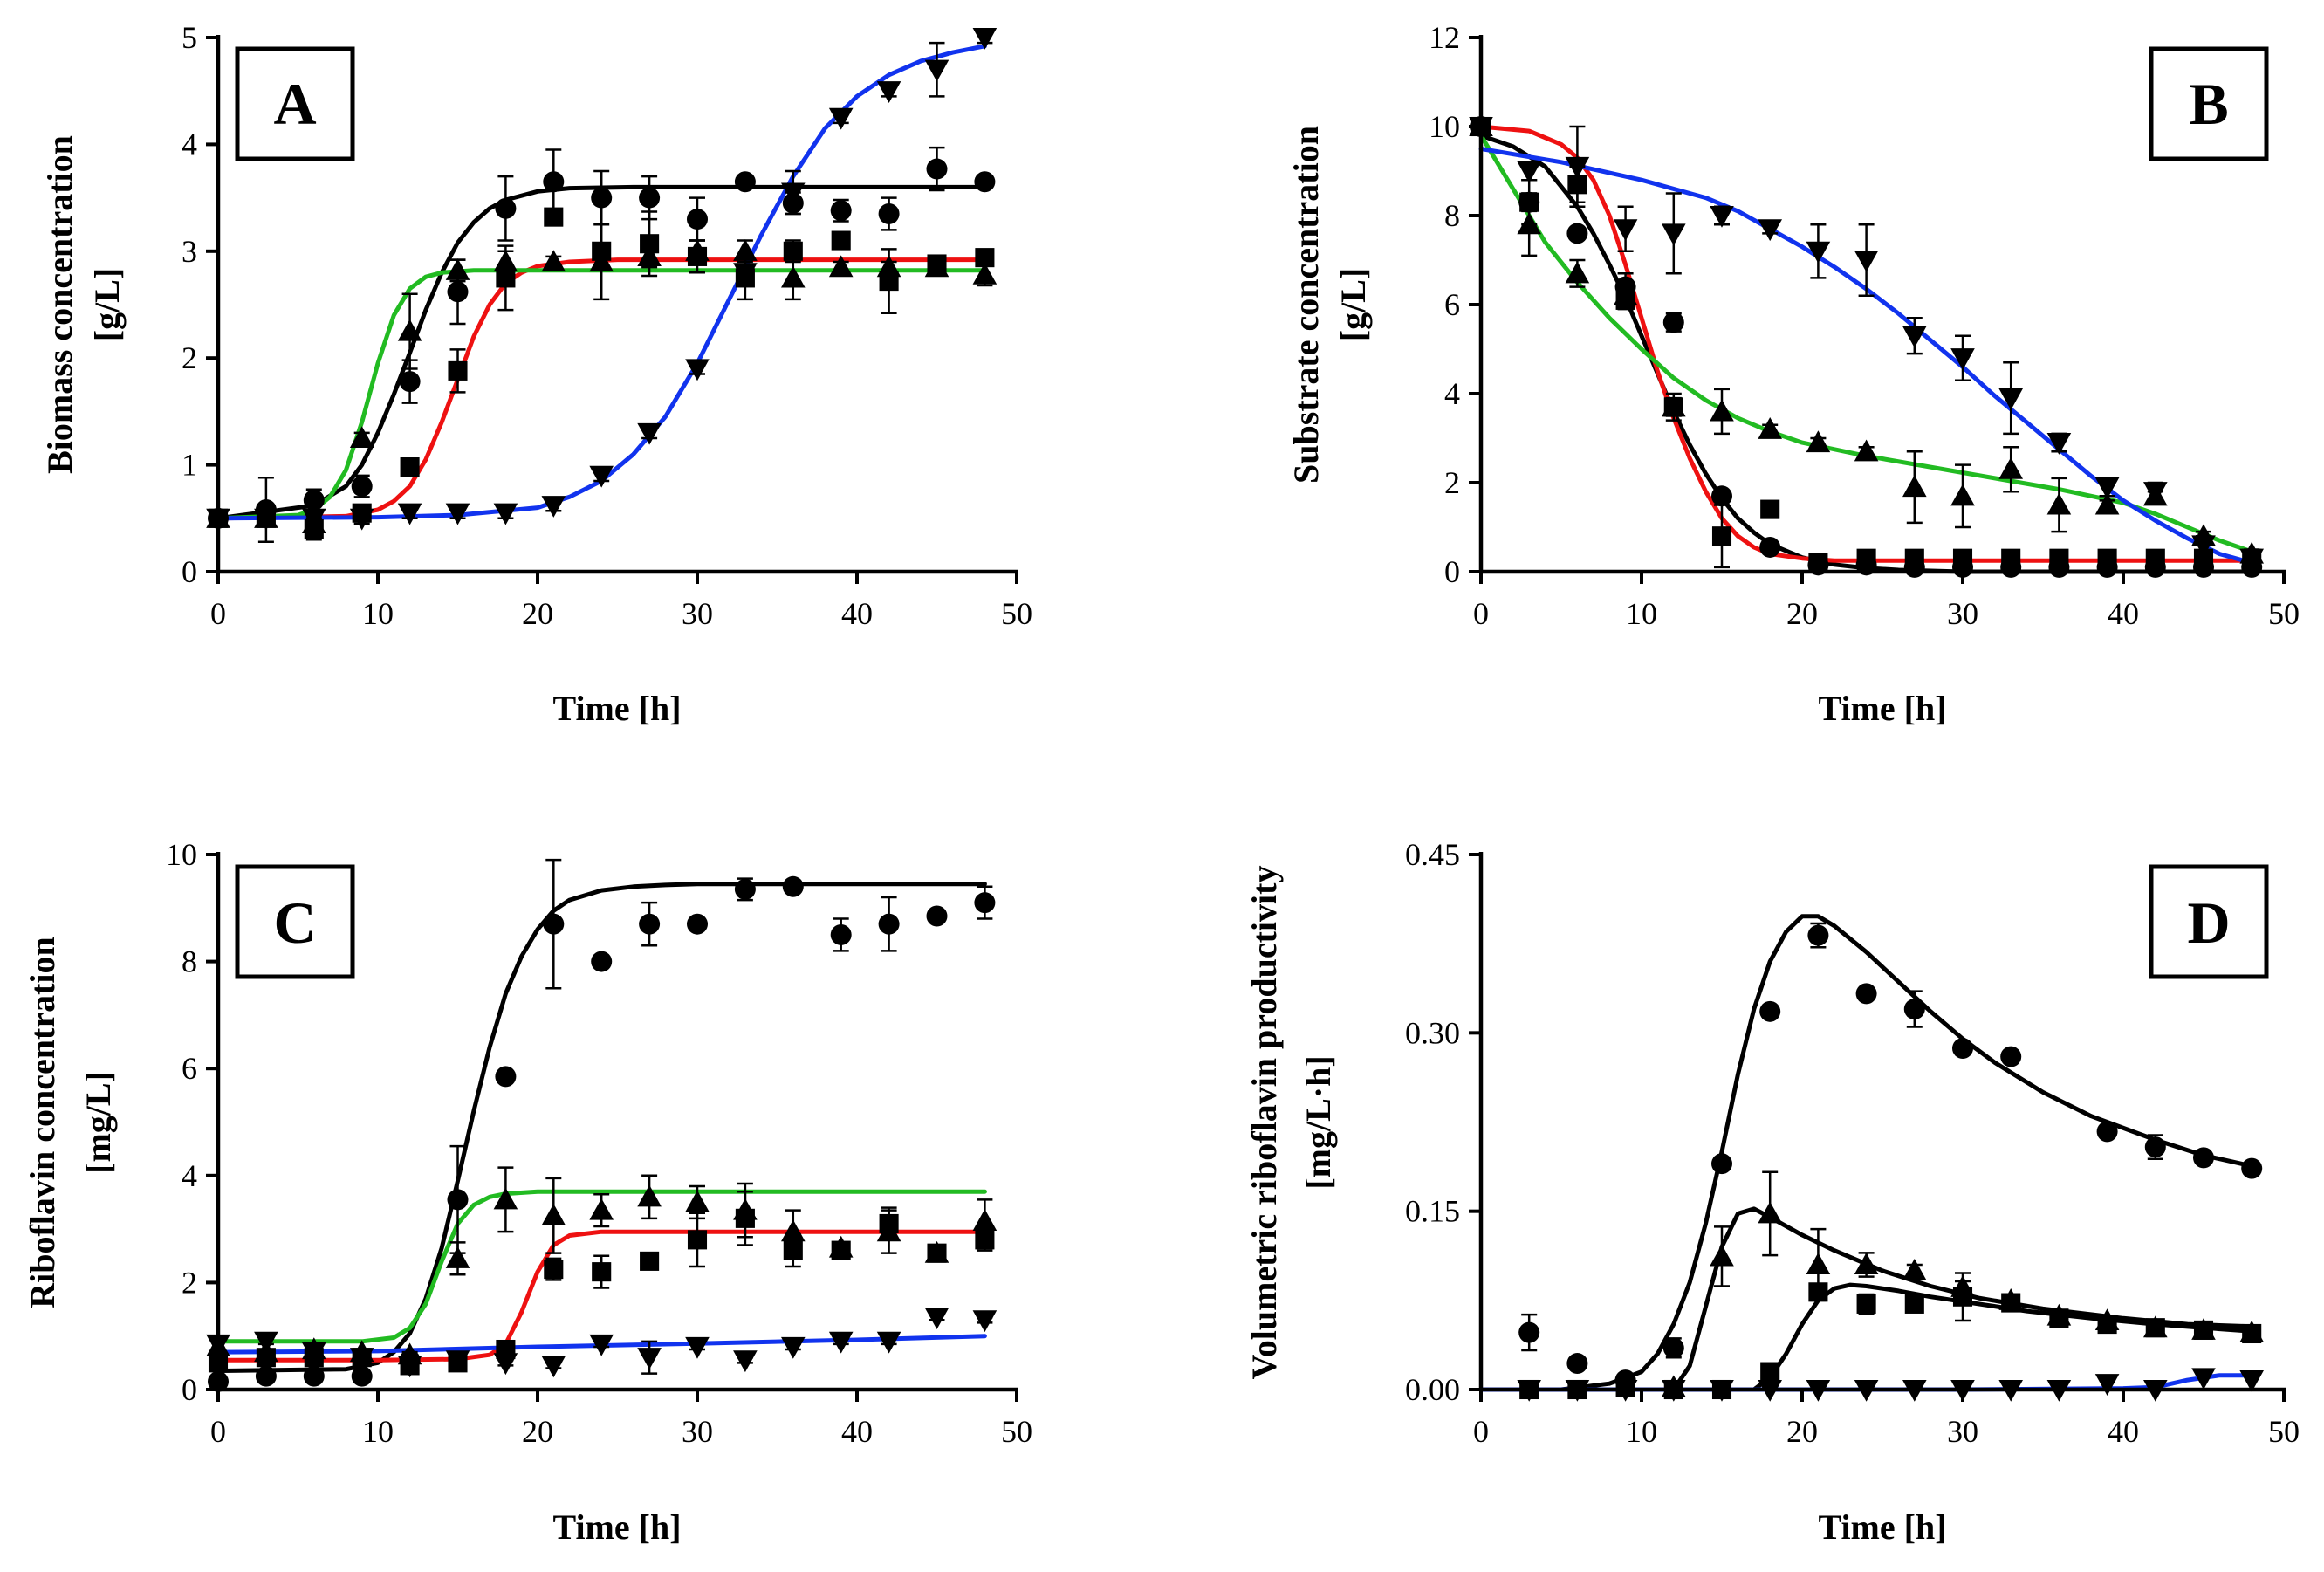 Image resolution: width=2324 pixels, height=1572 pixels. I want to click on panel-c-points, so click(601, 1125).